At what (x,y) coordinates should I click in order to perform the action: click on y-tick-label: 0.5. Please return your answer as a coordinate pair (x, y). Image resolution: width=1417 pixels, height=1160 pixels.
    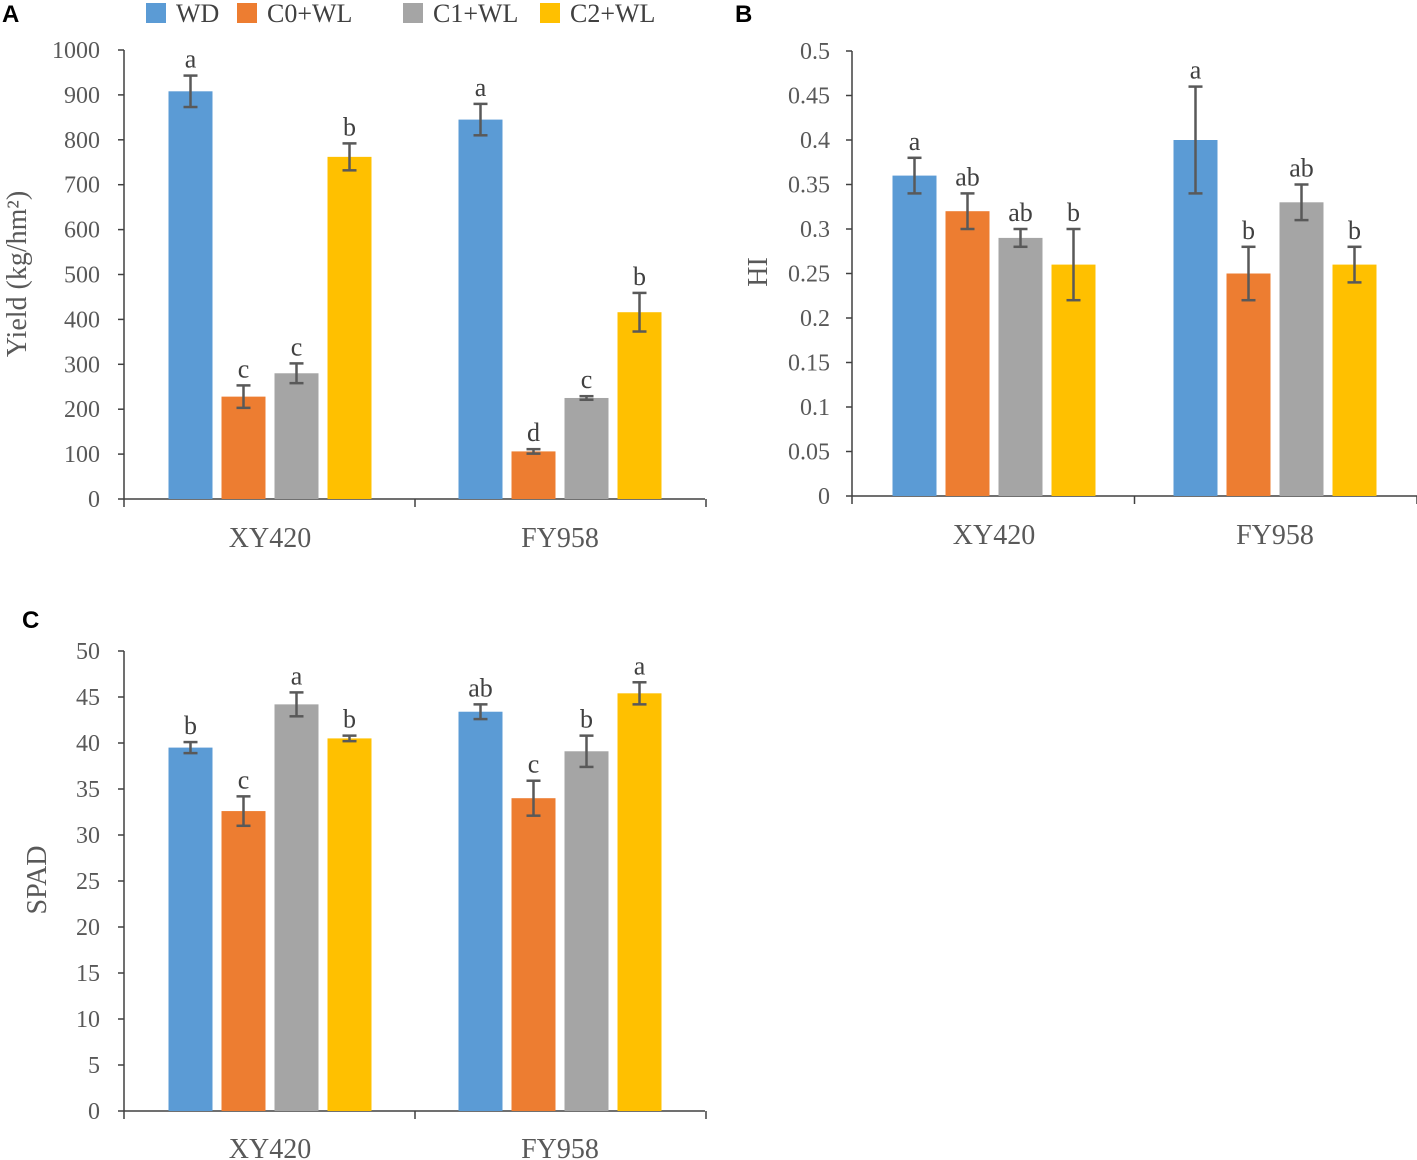
    Looking at the image, I should click on (815, 52).